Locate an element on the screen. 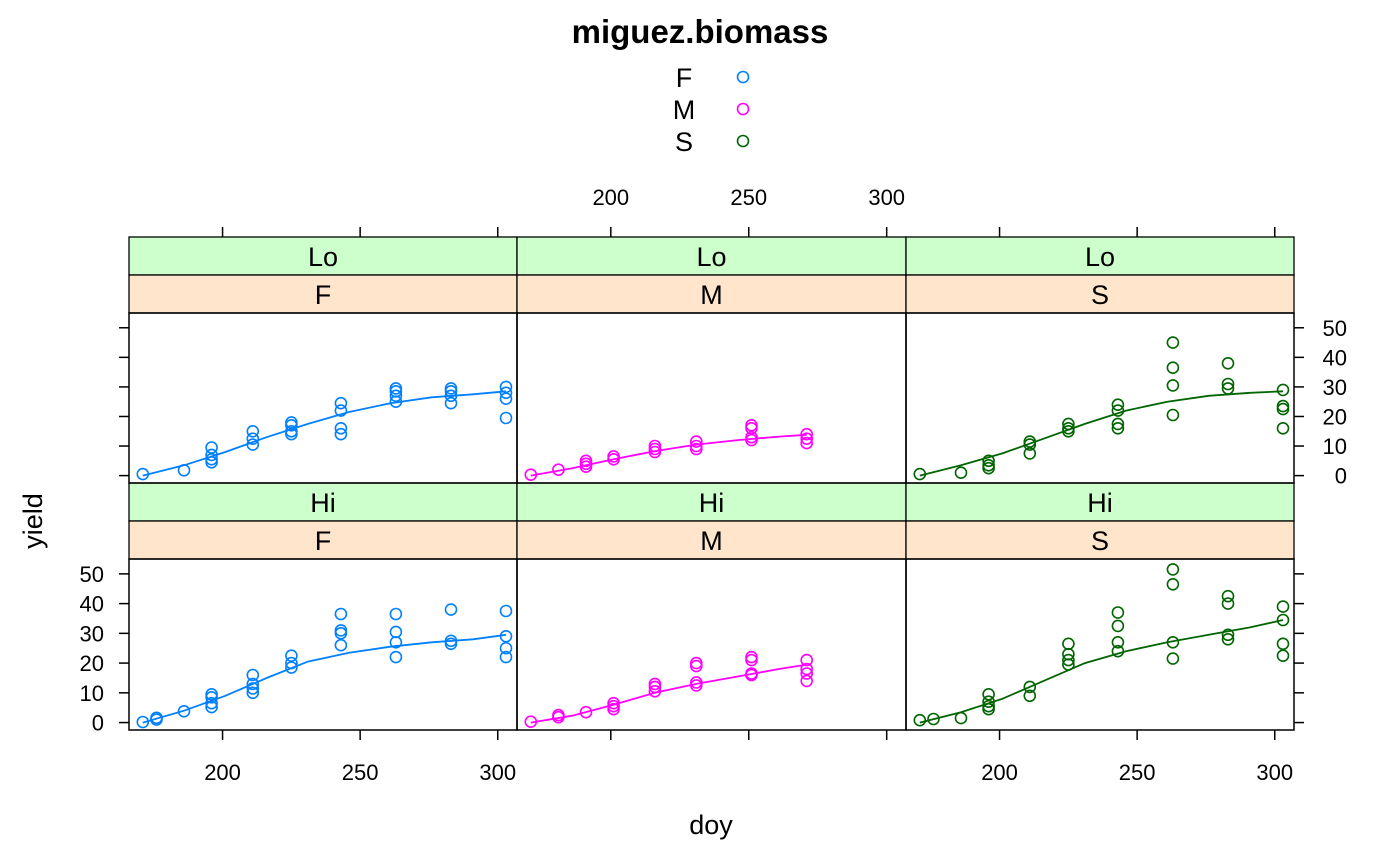  x-tick-label-bottom: 300 is located at coordinates (1274, 772).